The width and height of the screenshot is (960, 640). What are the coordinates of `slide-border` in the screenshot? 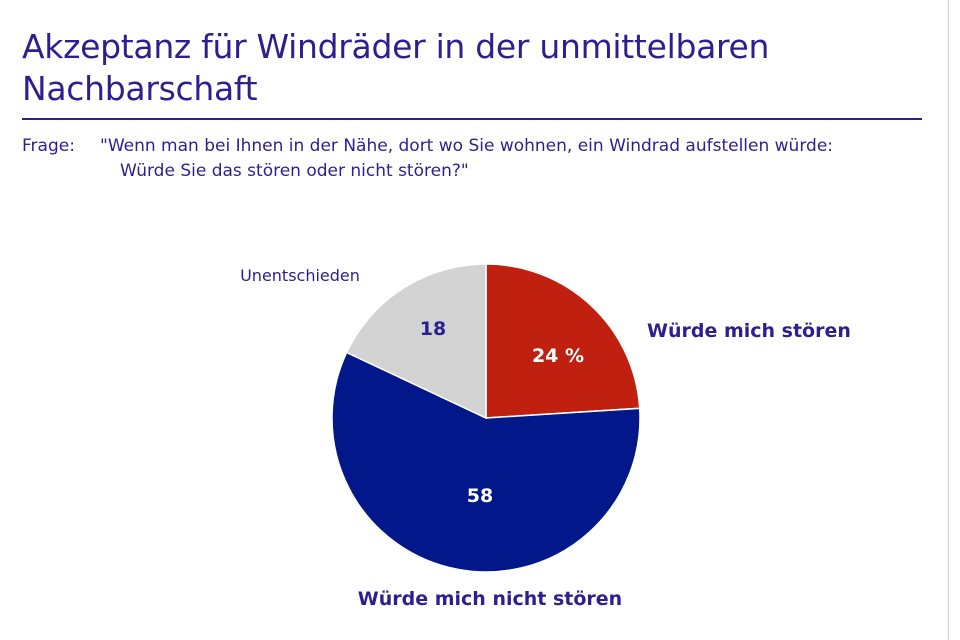 It's located at (954, 320).